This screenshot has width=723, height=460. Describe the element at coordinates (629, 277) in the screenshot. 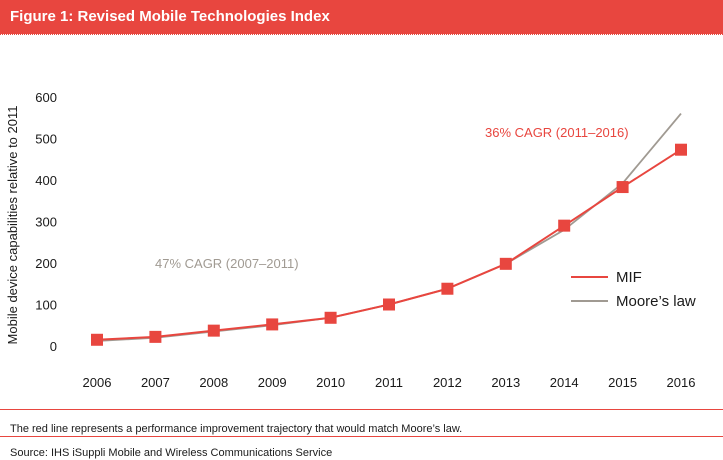

I see `legend-label-mif: MIF` at that location.